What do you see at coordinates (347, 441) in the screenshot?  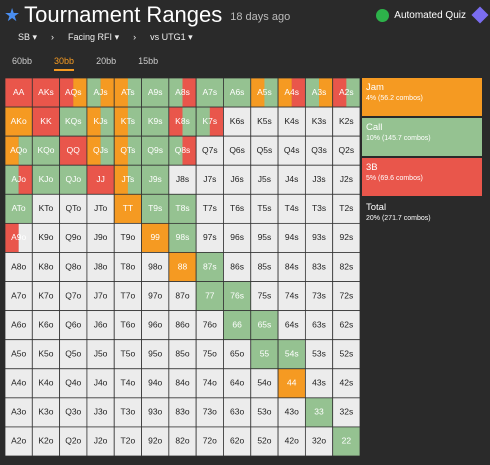 I see `hand-label: 22` at bounding box center [347, 441].